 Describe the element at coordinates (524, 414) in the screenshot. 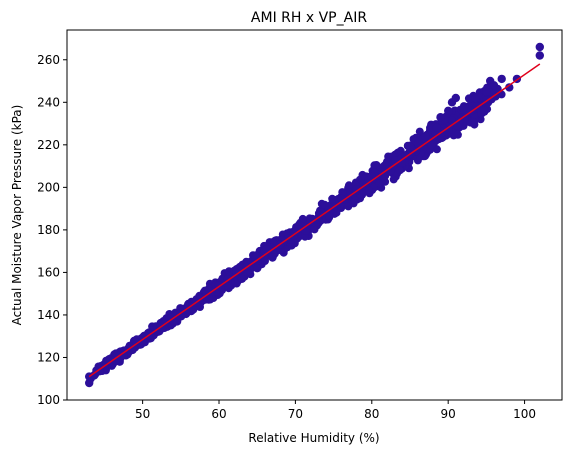

I see `x-tick-label: 100` at that location.